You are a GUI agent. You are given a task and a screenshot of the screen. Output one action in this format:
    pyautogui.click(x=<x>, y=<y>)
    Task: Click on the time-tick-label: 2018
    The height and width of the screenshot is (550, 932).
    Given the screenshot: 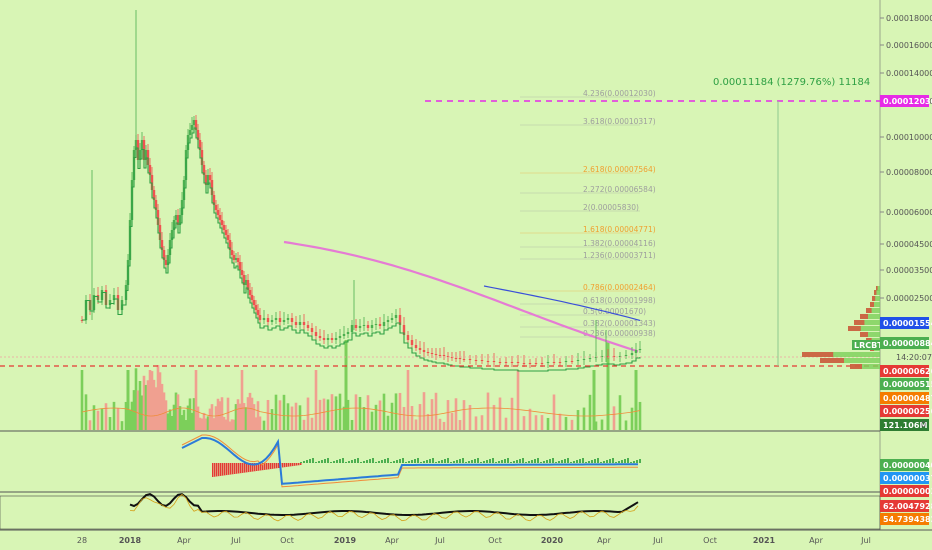 What is the action you would take?
    pyautogui.click(x=130, y=540)
    